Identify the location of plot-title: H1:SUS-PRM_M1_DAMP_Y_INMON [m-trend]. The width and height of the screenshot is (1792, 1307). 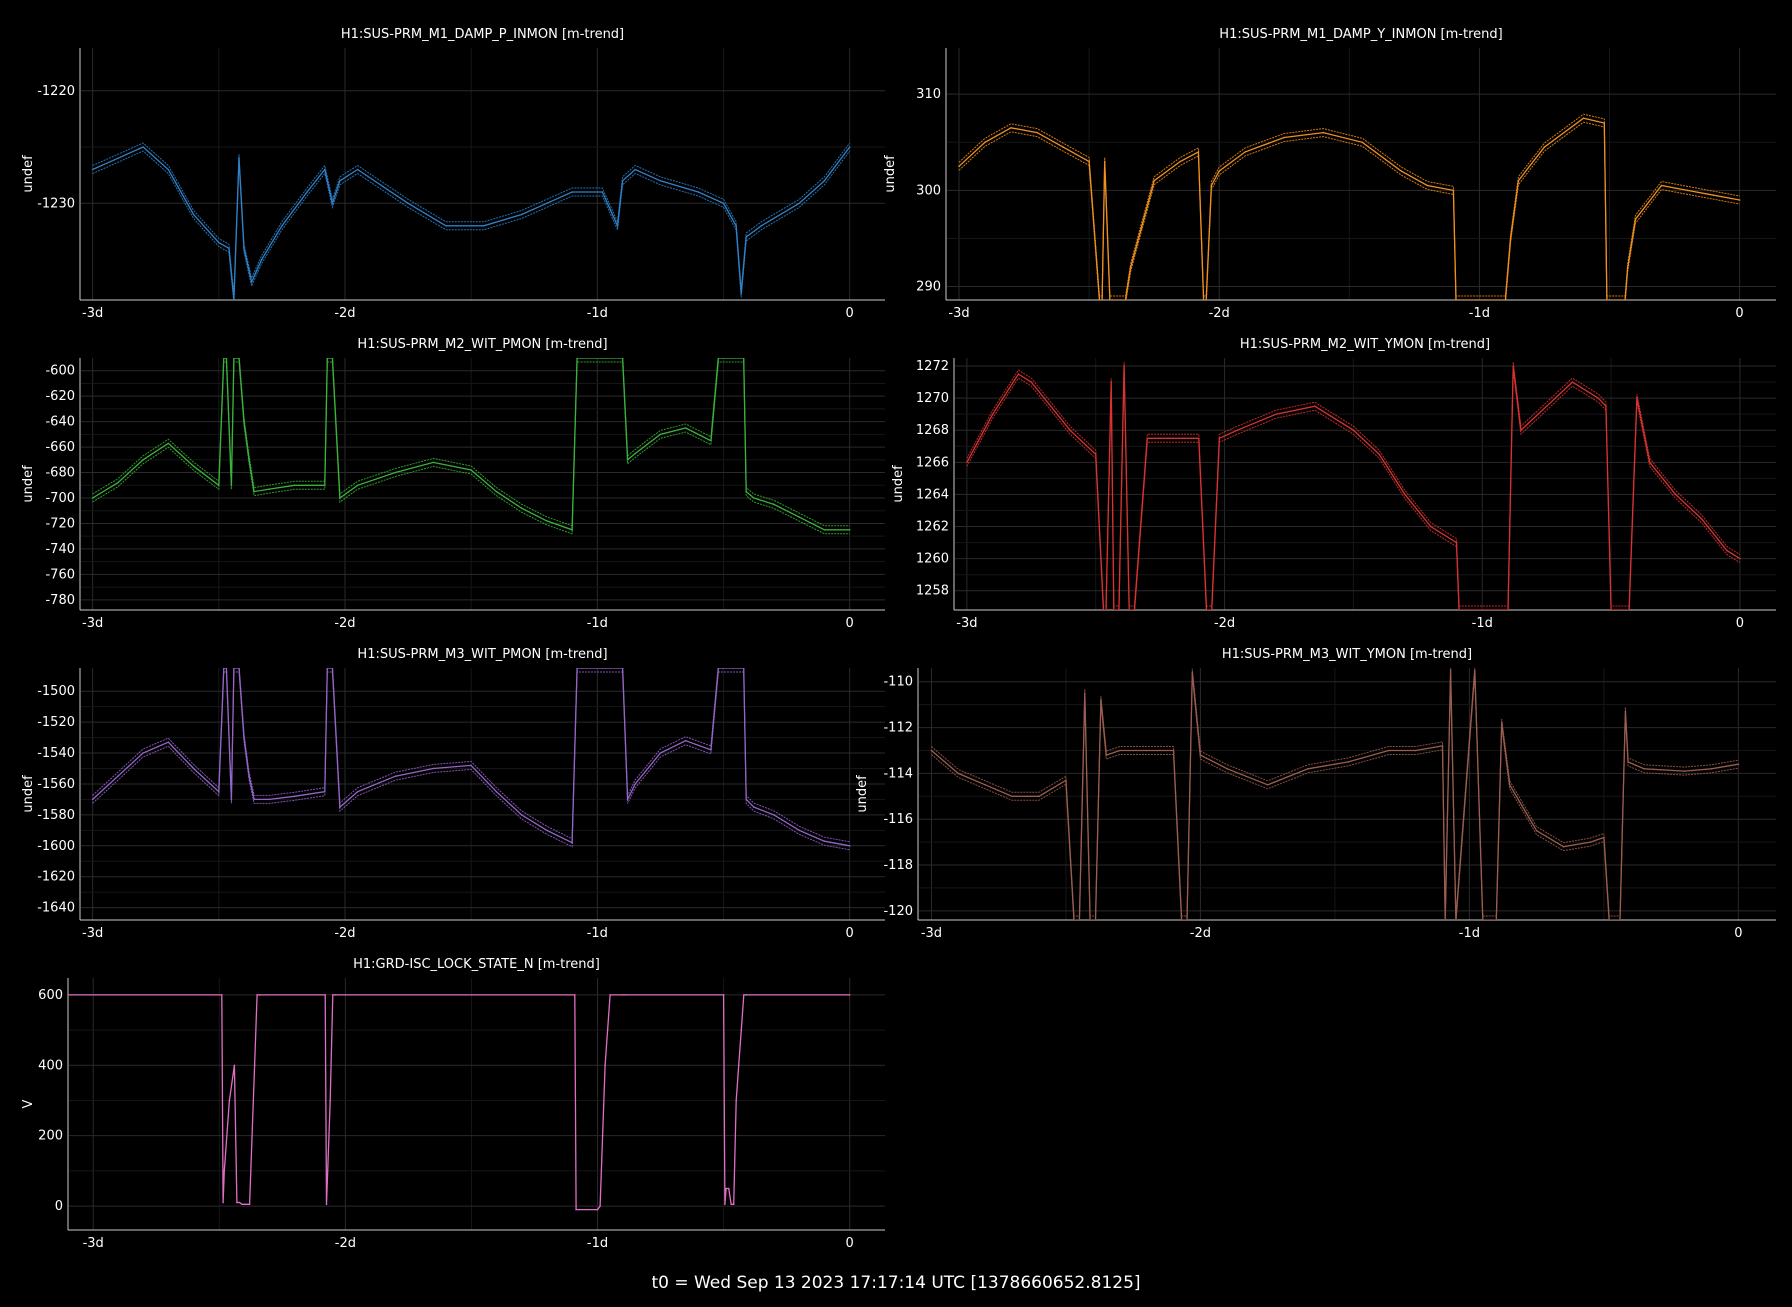
(1360, 34).